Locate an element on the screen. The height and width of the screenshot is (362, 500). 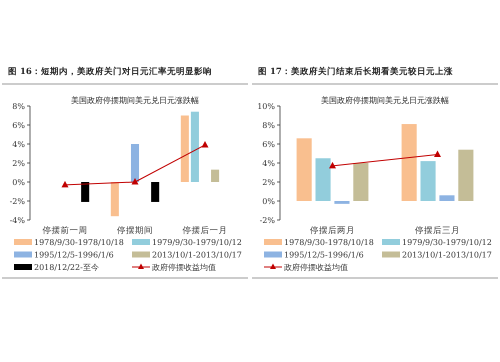
legend-label: 2018/12/22-至今 is located at coordinates (66, 267).